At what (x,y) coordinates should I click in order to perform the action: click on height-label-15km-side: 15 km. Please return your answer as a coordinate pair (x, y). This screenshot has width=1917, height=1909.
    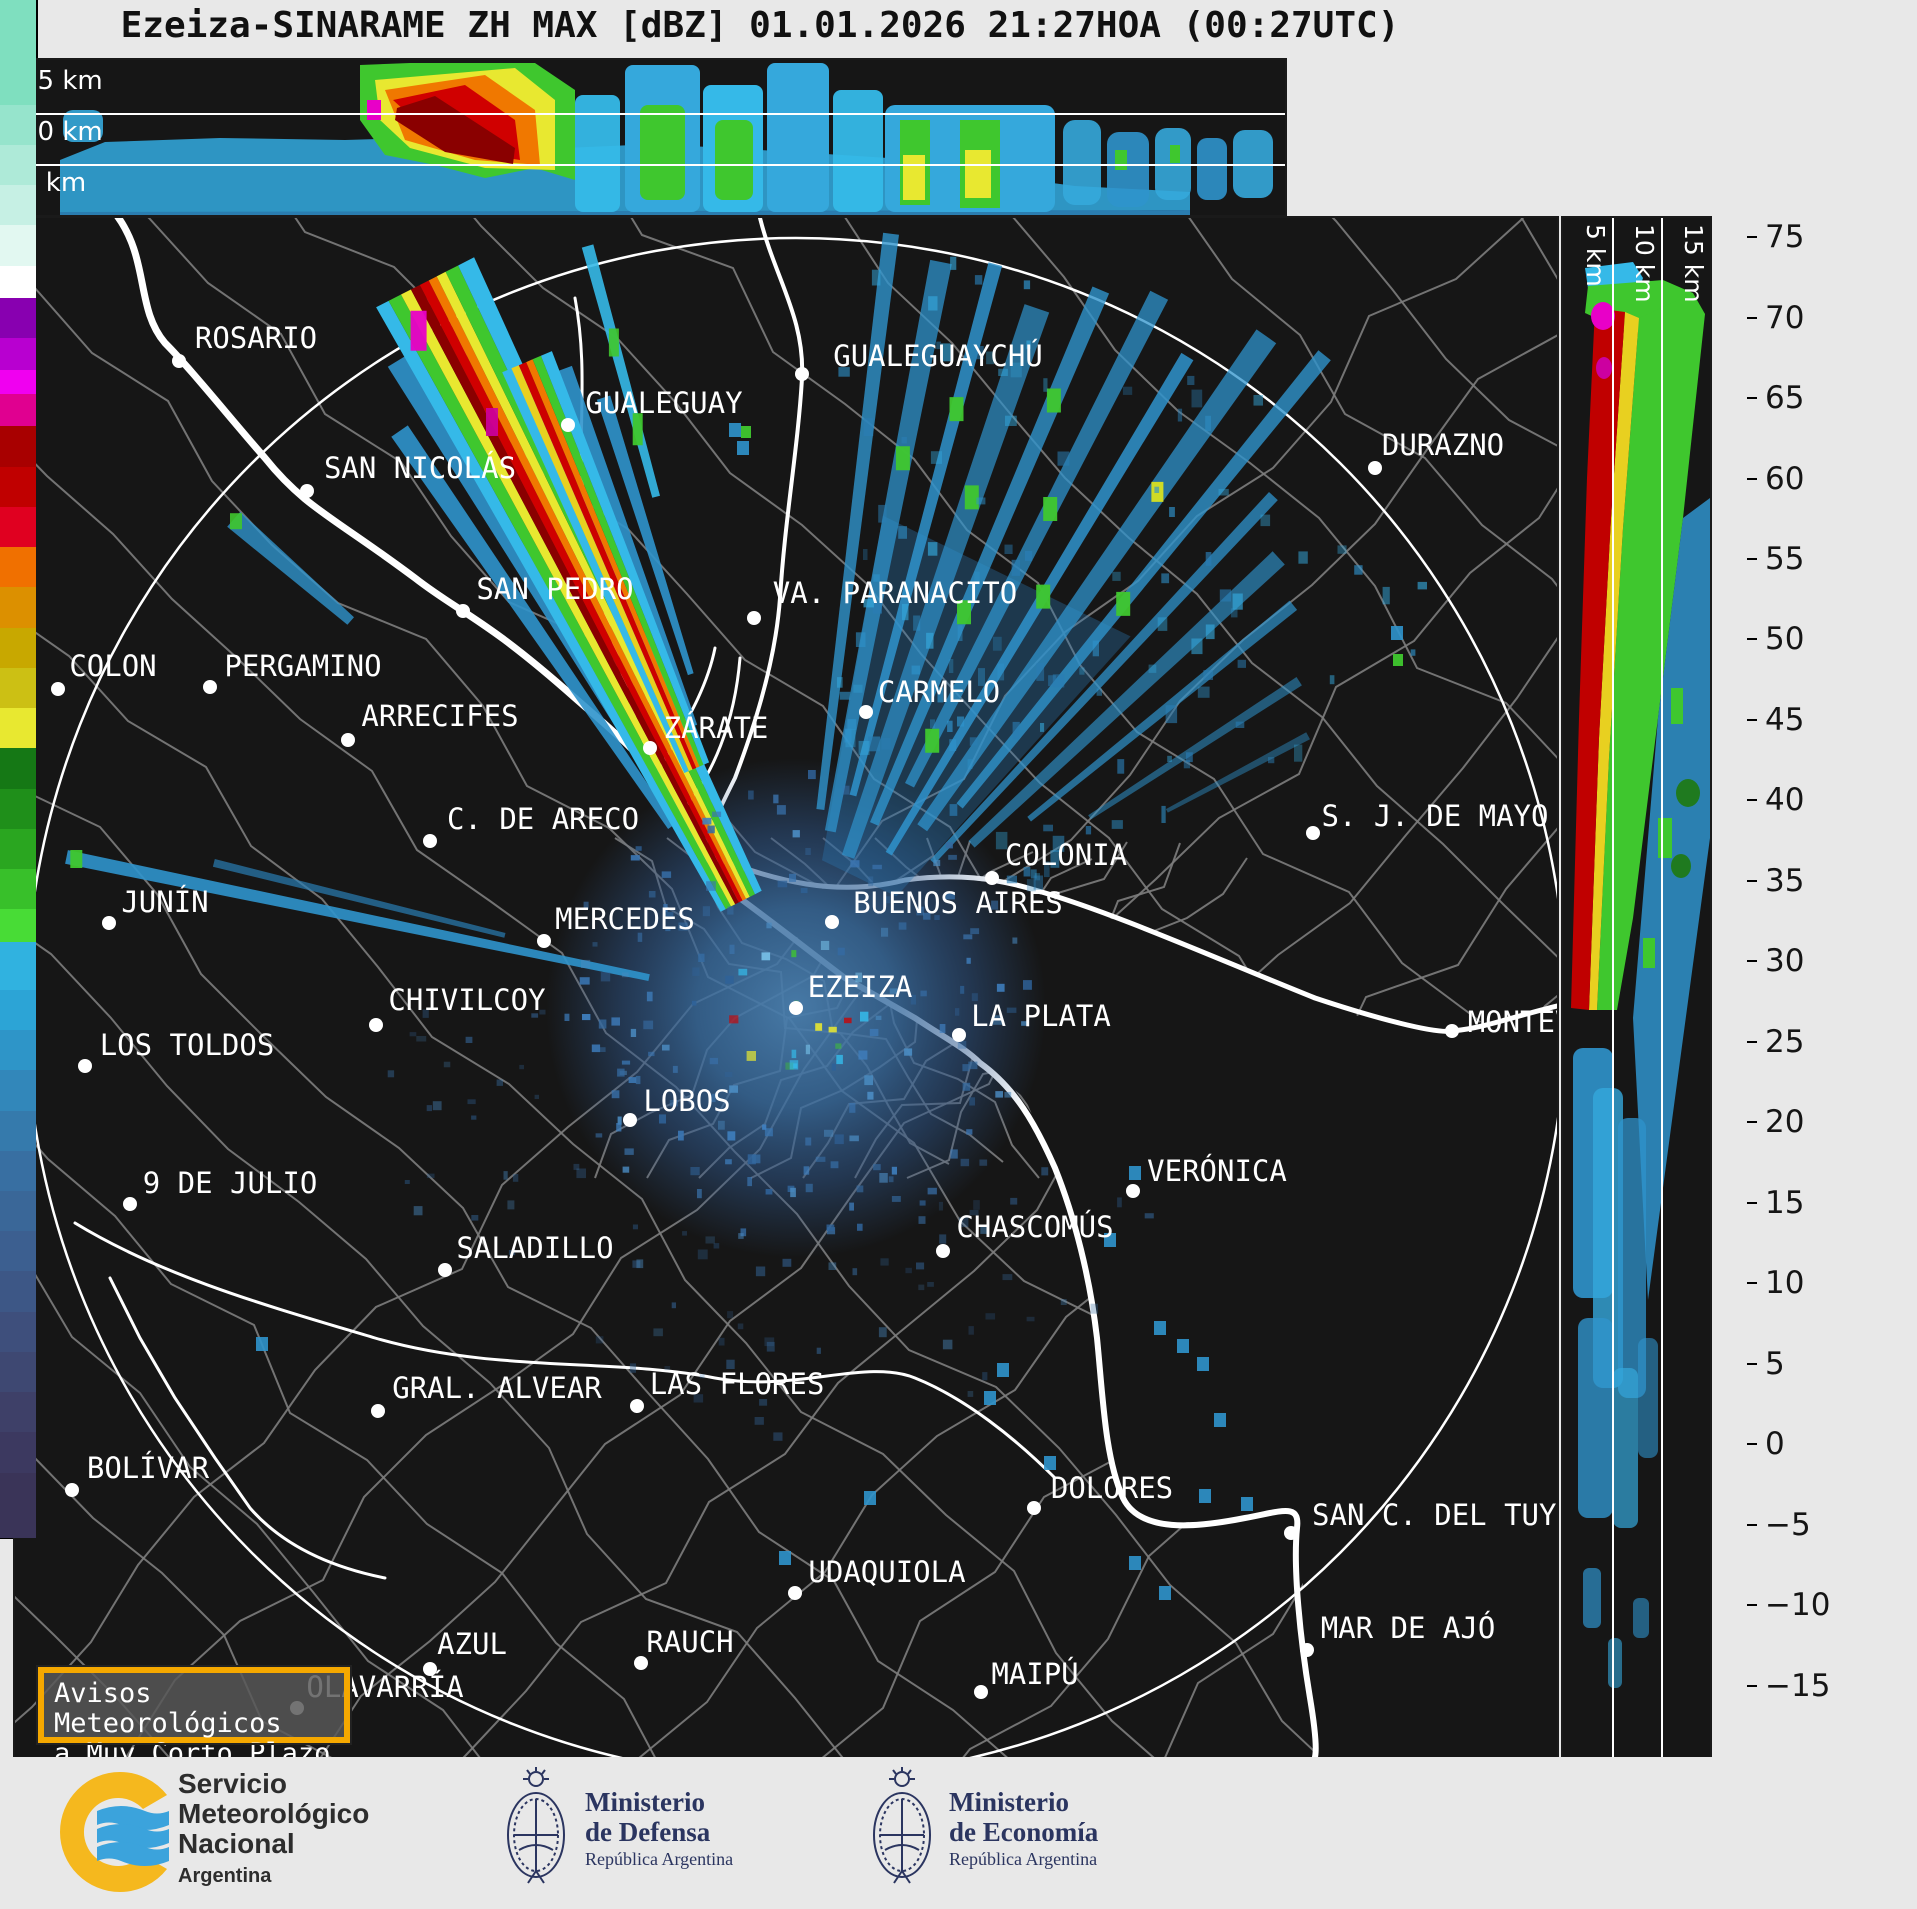
    Looking at the image, I should click on (1693, 263).